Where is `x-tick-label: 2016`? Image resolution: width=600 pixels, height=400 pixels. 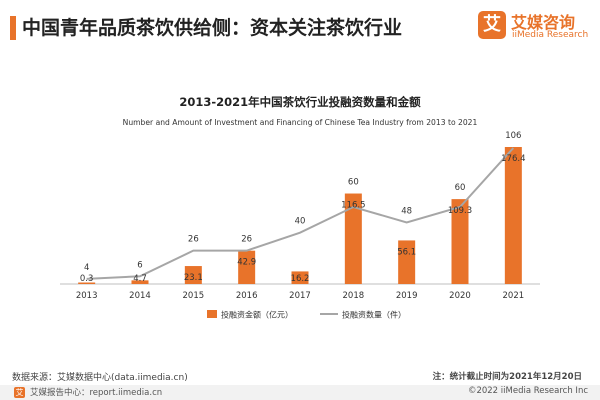 x-tick-label: 2016 is located at coordinates (247, 296).